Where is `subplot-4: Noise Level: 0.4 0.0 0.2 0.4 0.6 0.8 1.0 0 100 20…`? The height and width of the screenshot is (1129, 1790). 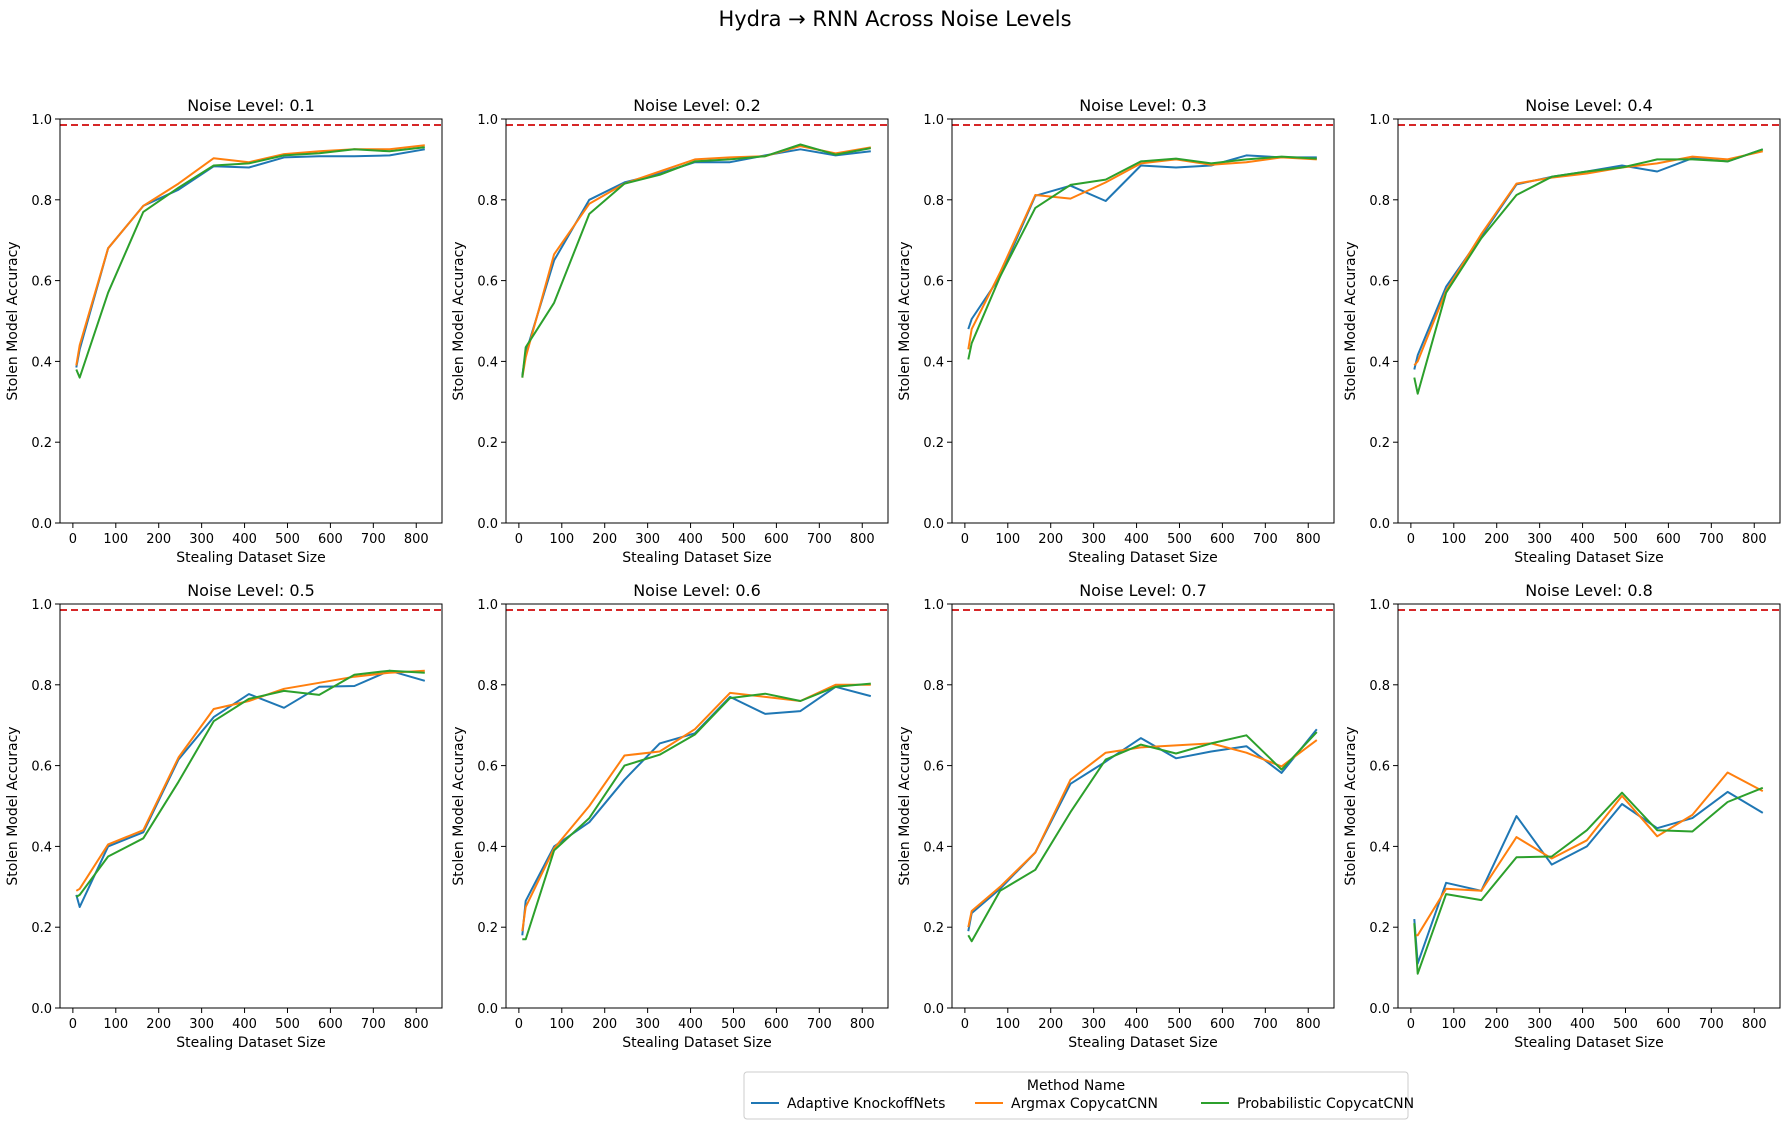 subplot-4: Noise Level: 0.4 0.0 0.2 0.4 0.6 0.8 1.0 0 100 20… is located at coordinates (1562, 331).